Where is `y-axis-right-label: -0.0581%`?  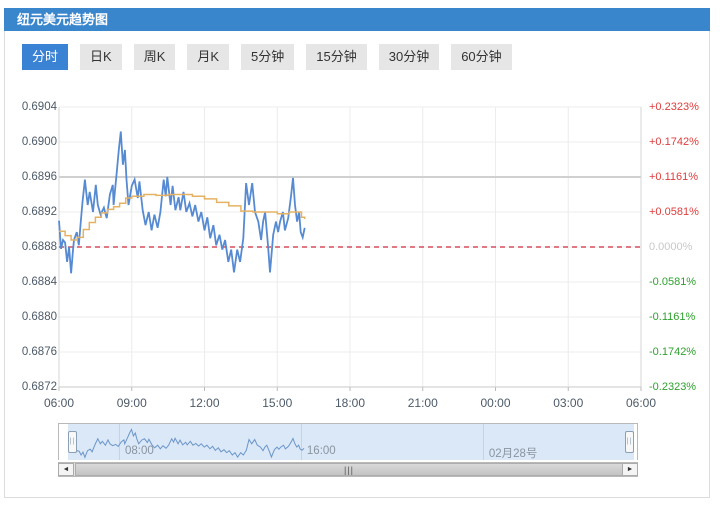
y-axis-right-label: -0.0581% is located at coordinates (673, 282).